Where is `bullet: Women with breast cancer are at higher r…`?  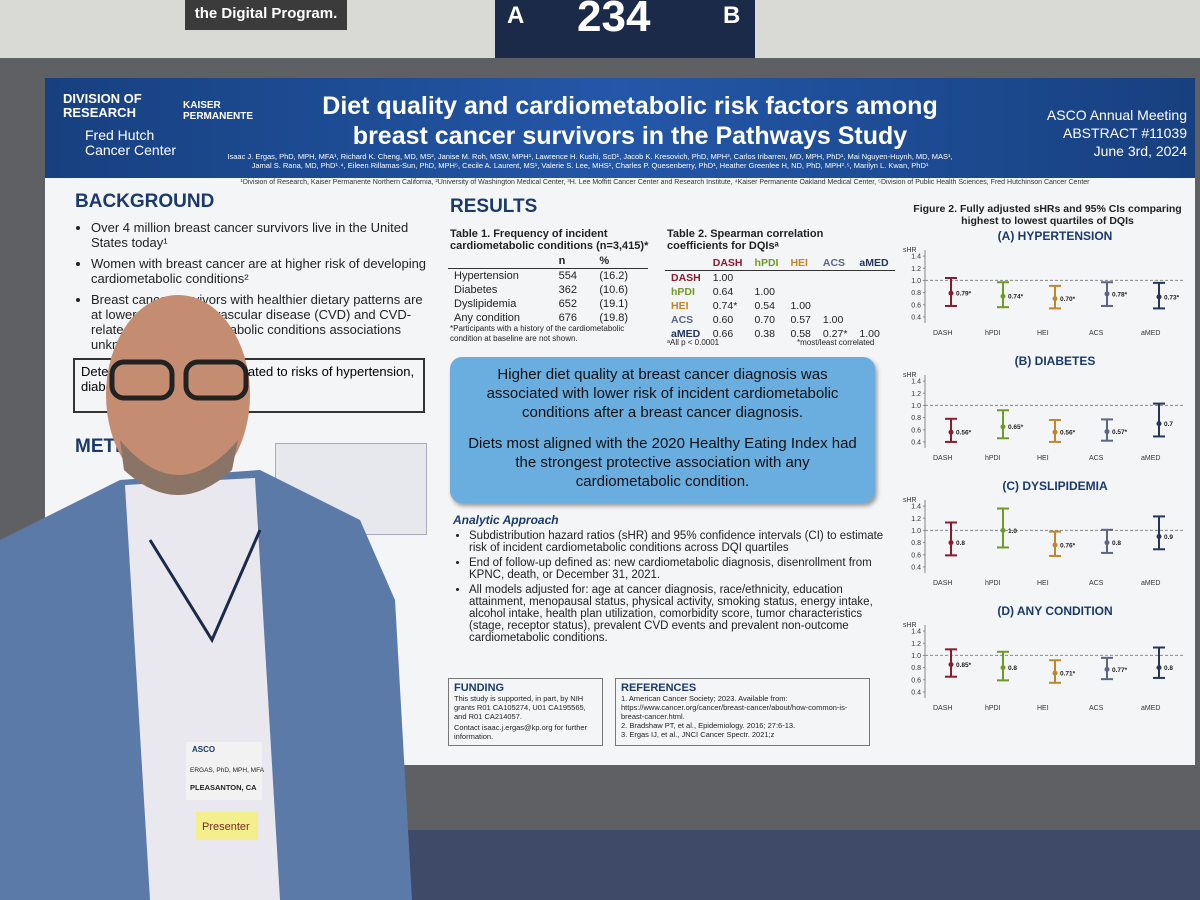 bullet: Women with breast cancer are at higher r… is located at coordinates (261, 271).